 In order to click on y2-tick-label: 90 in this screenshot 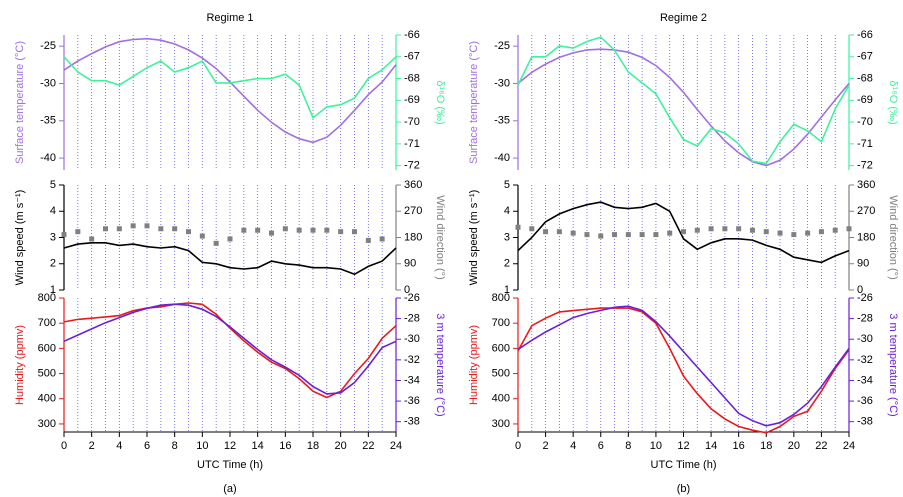, I will do `click(863, 264)`.